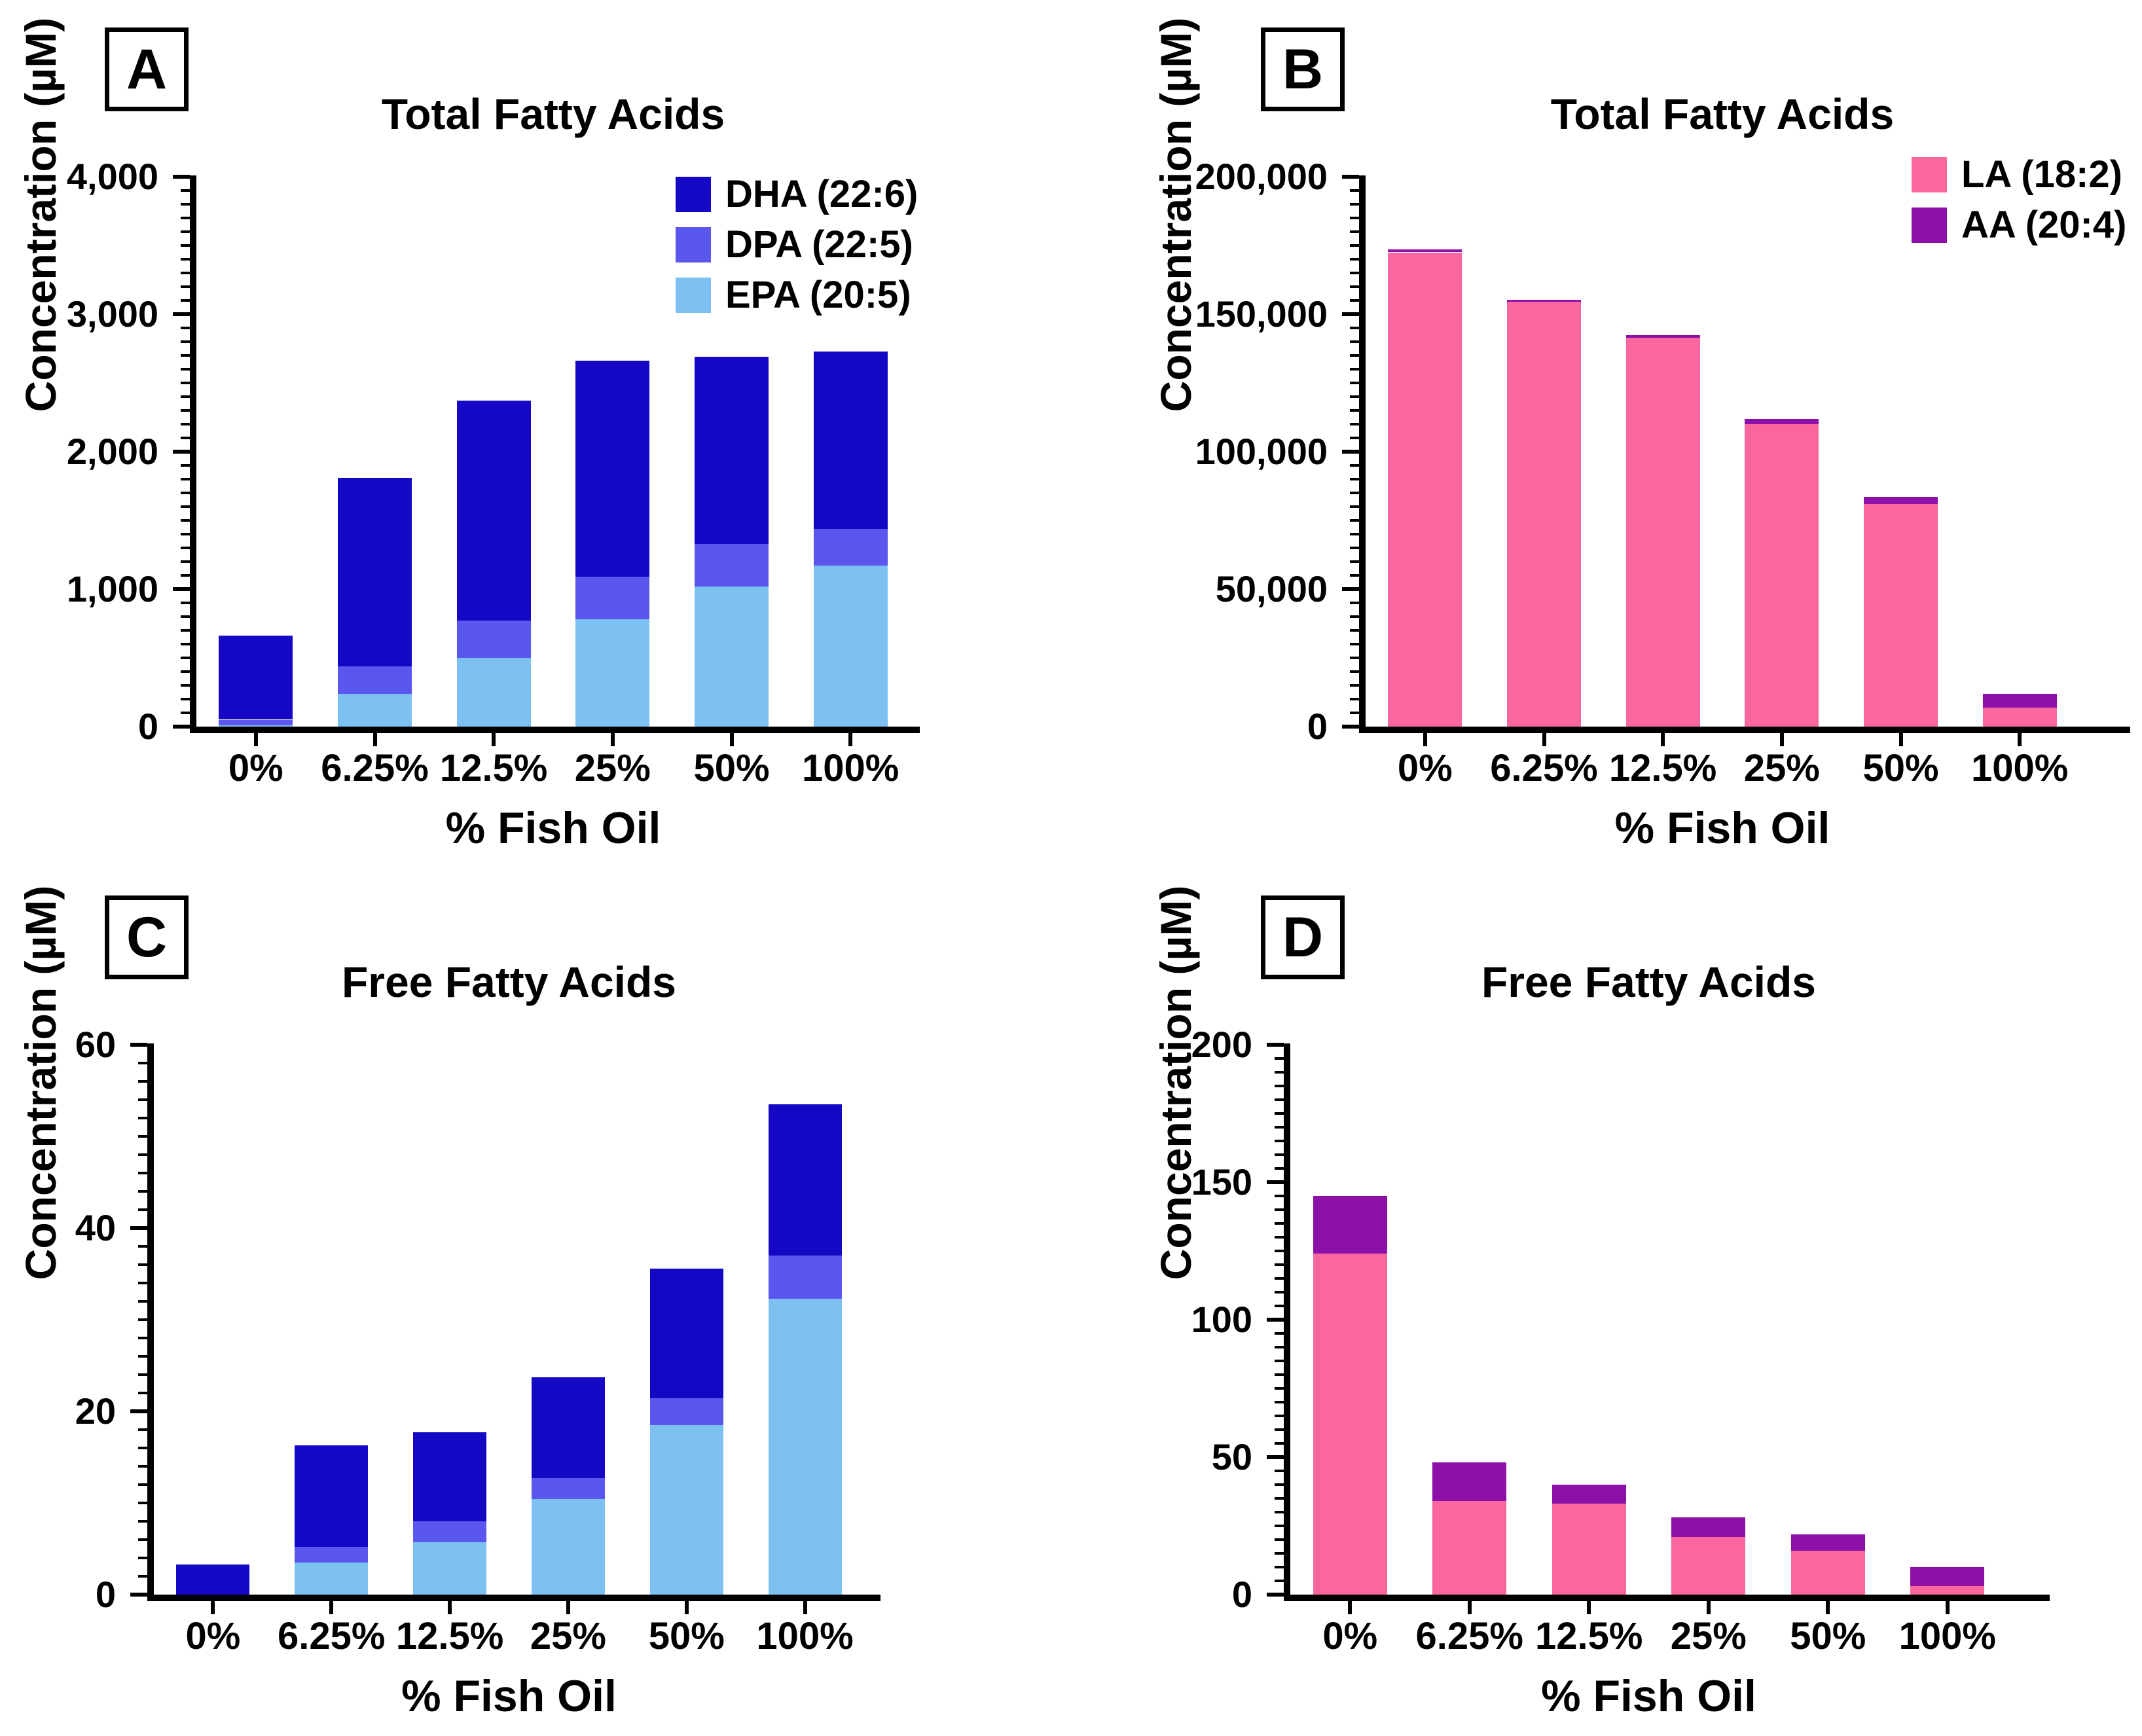 The width and height of the screenshot is (2142, 1736). I want to click on x-category-label: 0%, so click(1425, 768).